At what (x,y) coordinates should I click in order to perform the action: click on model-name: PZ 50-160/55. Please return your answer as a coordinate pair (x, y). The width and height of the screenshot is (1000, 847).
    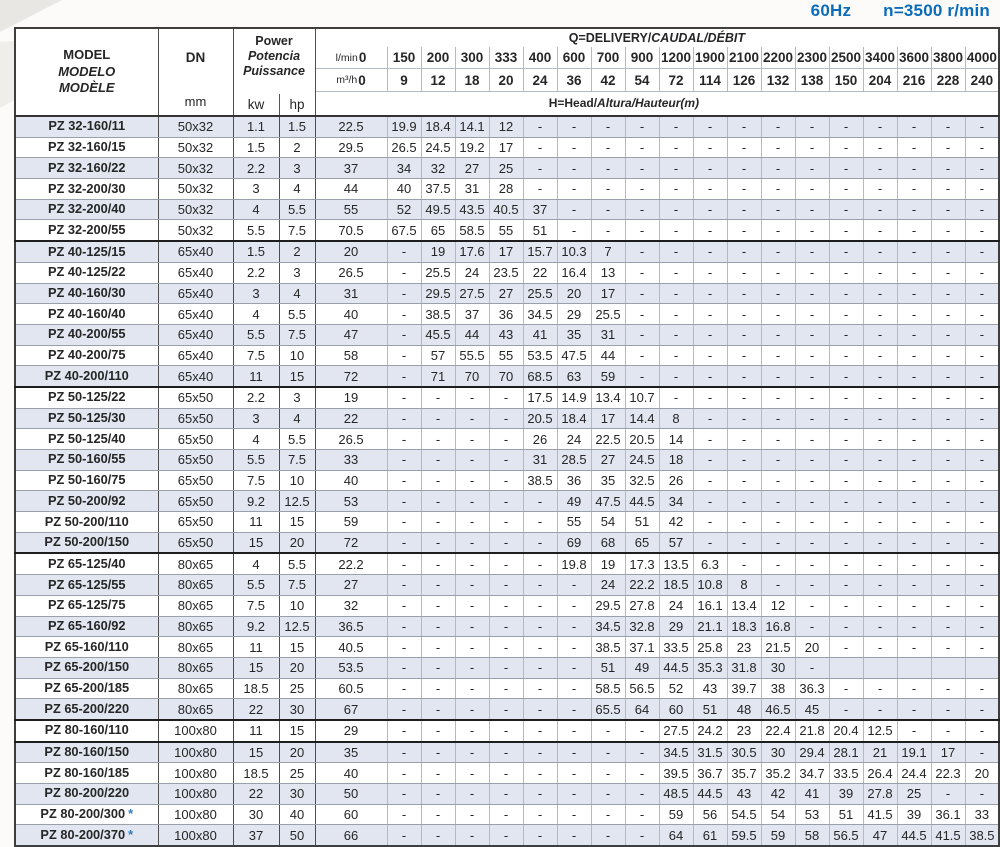
    Looking at the image, I should click on (86, 459).